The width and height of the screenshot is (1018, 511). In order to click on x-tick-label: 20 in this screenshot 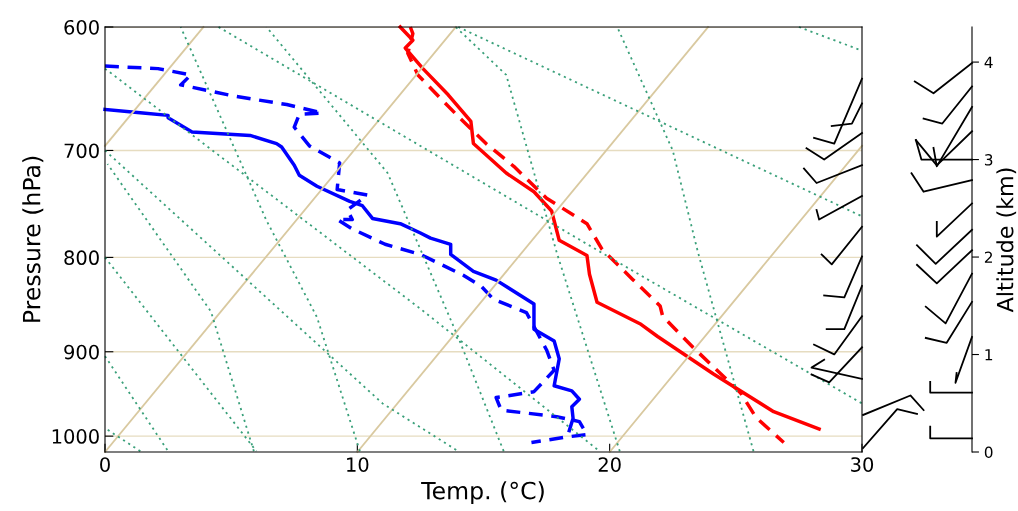, I will do `click(609, 464)`.